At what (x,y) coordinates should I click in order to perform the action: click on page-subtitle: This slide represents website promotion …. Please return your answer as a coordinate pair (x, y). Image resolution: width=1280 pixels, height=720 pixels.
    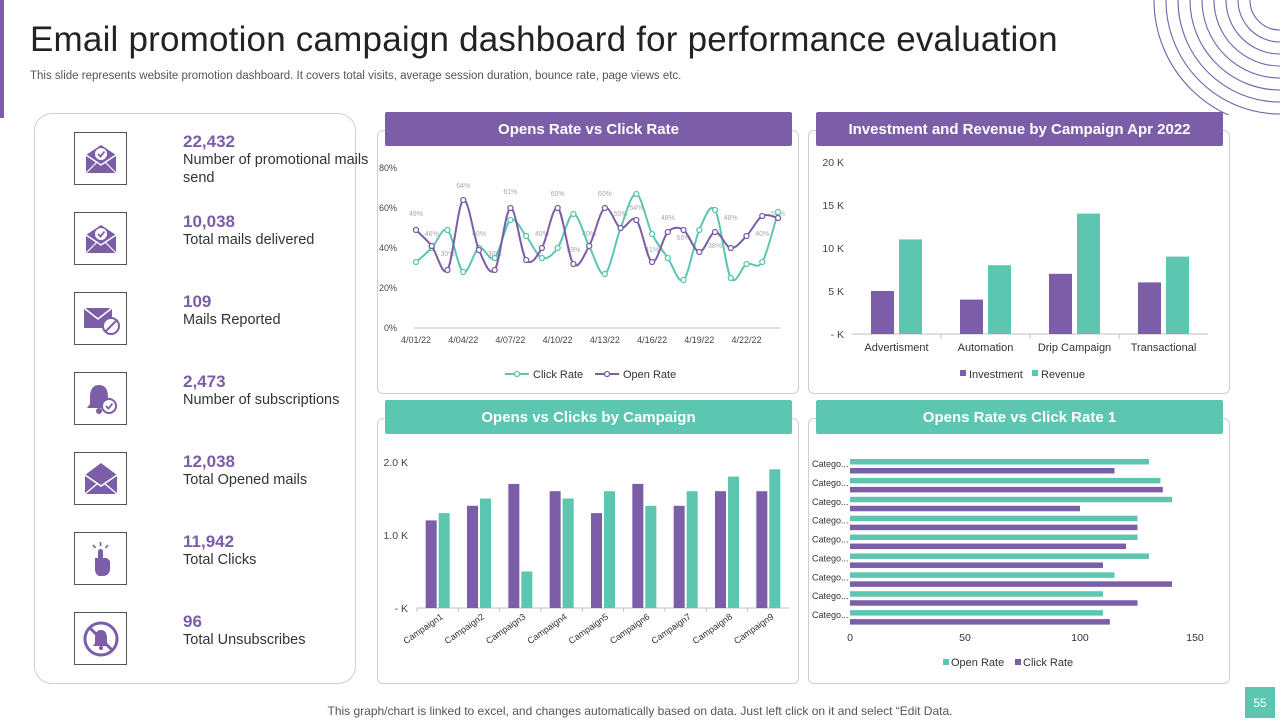
    Looking at the image, I should click on (356, 76).